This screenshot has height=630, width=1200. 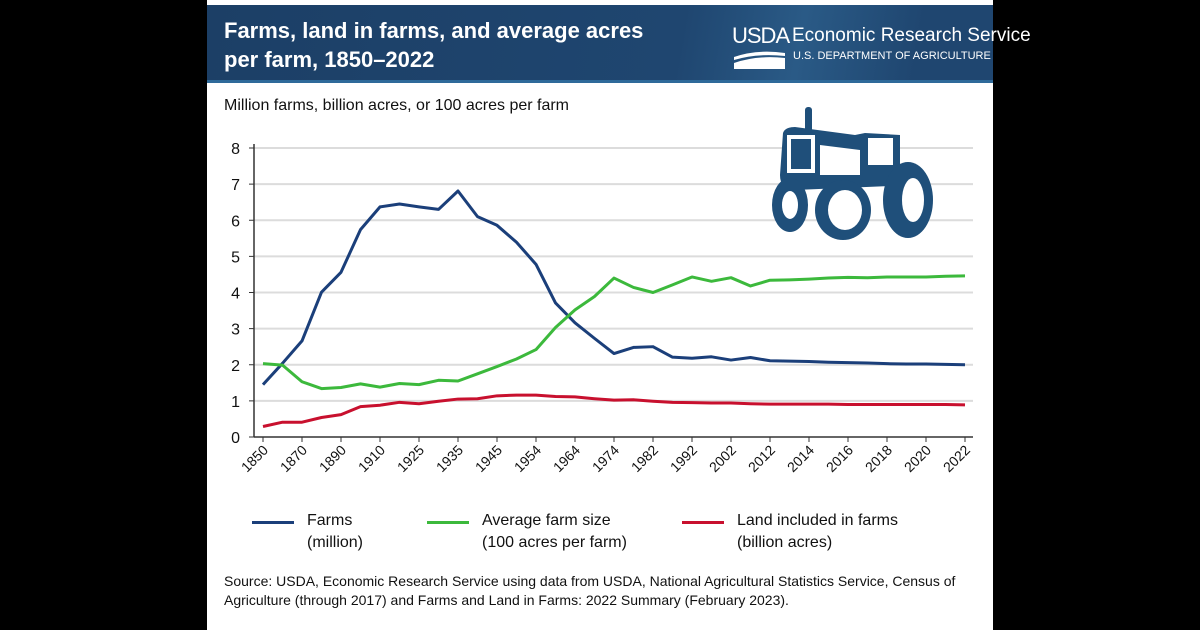 I want to click on legend-item-average-farm-size: Average farm size (100 acres per farm), so click(x=527, y=532).